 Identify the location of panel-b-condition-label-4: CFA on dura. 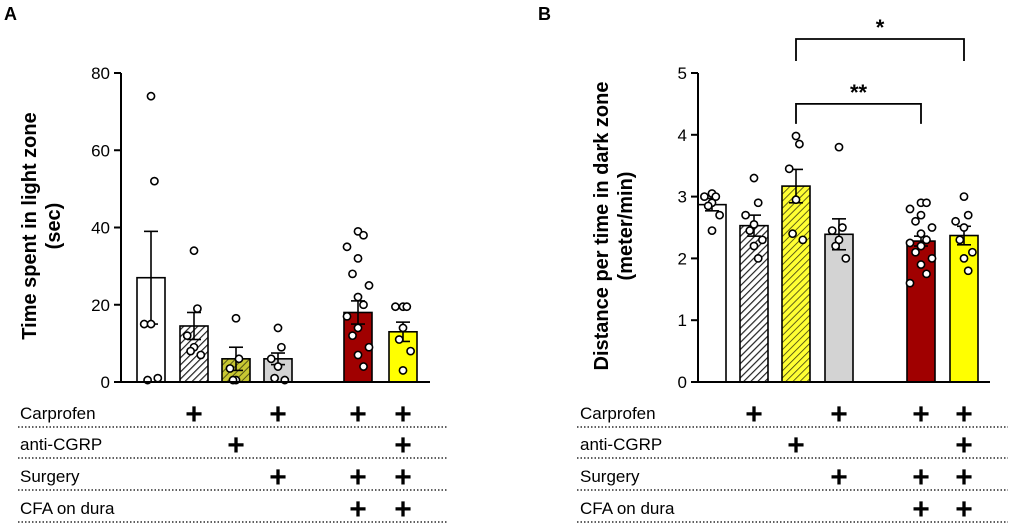
(627, 508).